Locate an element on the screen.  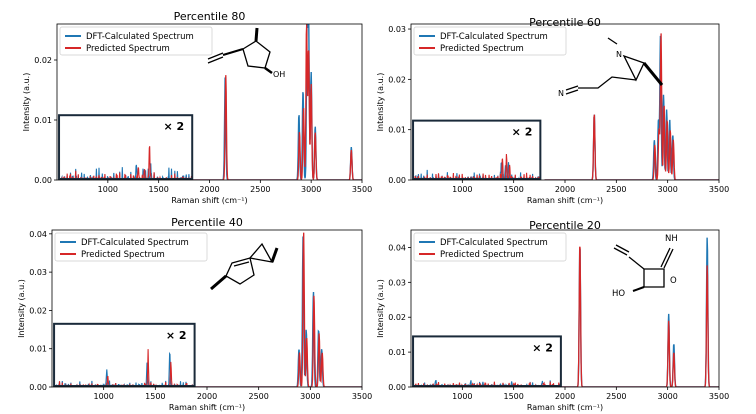
panel-title: Percentile 60 is located at coordinates (565, 22).